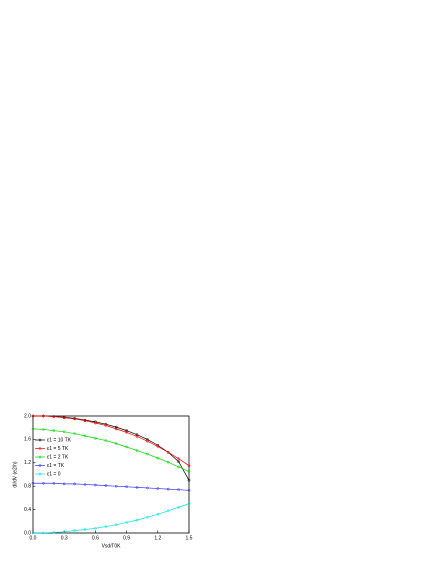 This screenshot has height=564, width=436. I want to click on y-tick-label: 1.2, so click(27, 463).